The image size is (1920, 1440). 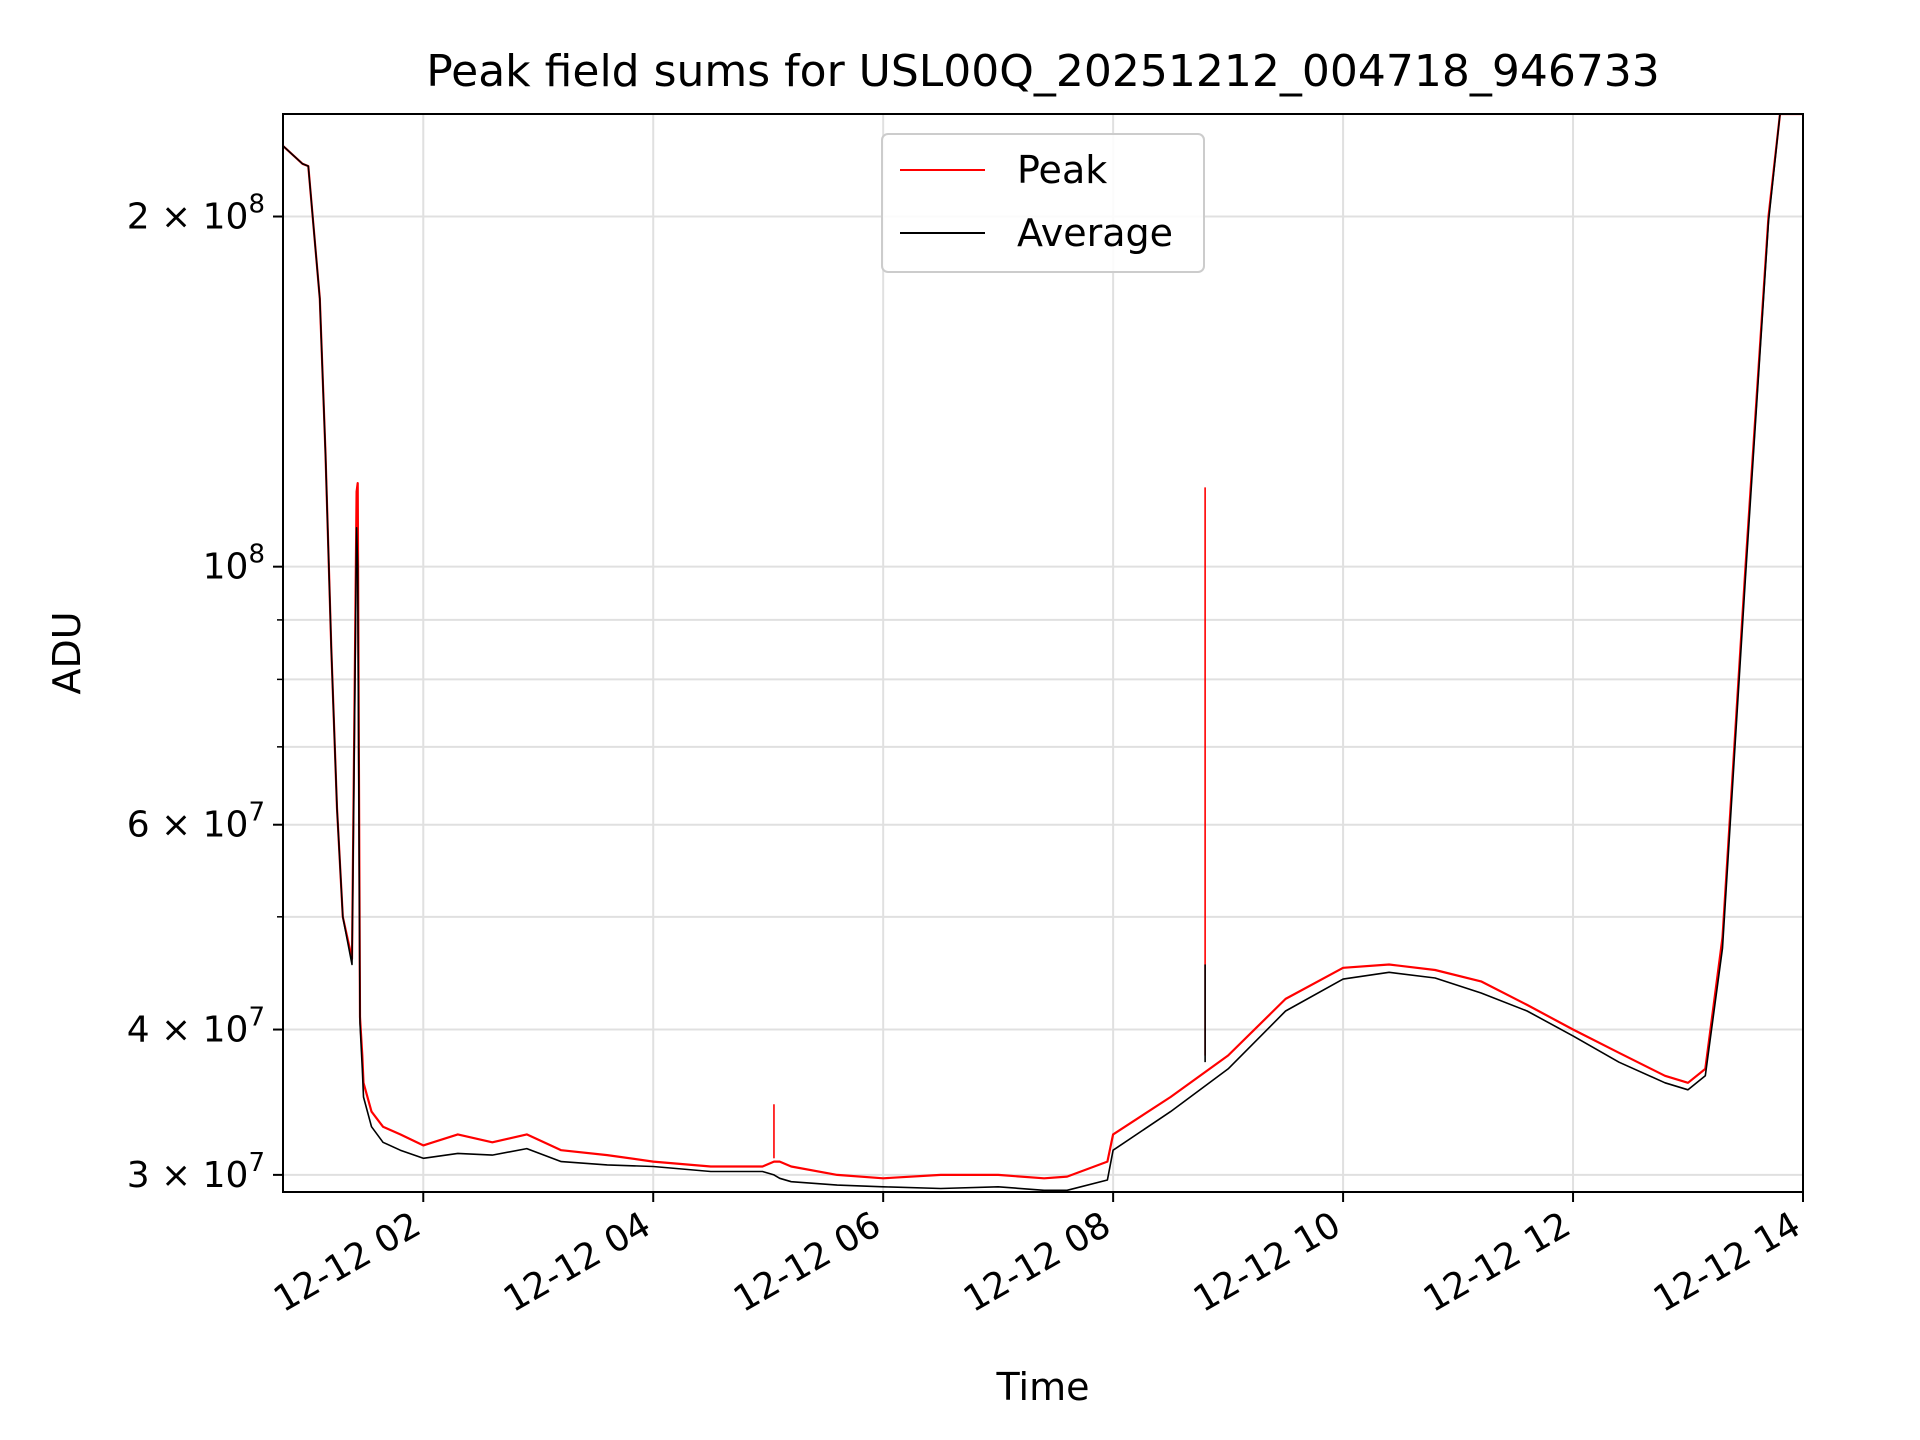 What do you see at coordinates (188, 825) in the screenshot?
I see `y-tick-base: 6 × 10` at bounding box center [188, 825].